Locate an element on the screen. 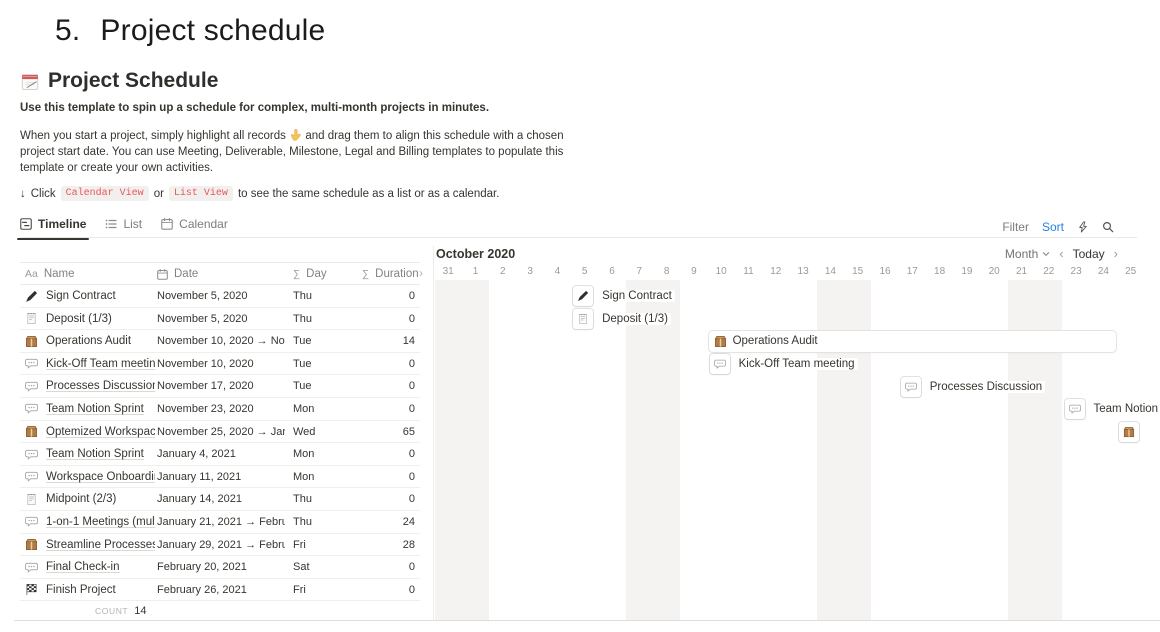 The height and width of the screenshot is (632, 1160). table-row: Team Notion Sprint January 4, 2021 Mon 0 is located at coordinates (220, 454).